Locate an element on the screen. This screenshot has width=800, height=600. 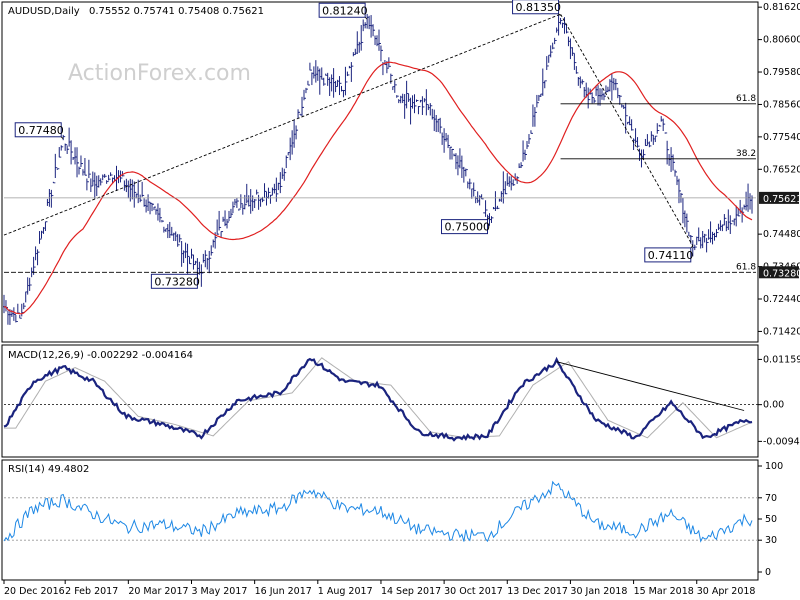
price-annotation-label: 0.77480 is located at coordinates (41, 130).